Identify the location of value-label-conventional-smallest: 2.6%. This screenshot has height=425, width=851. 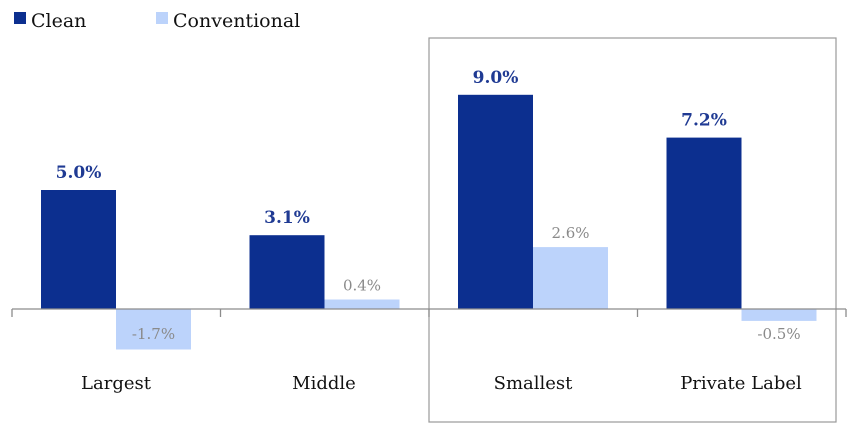
(570, 233).